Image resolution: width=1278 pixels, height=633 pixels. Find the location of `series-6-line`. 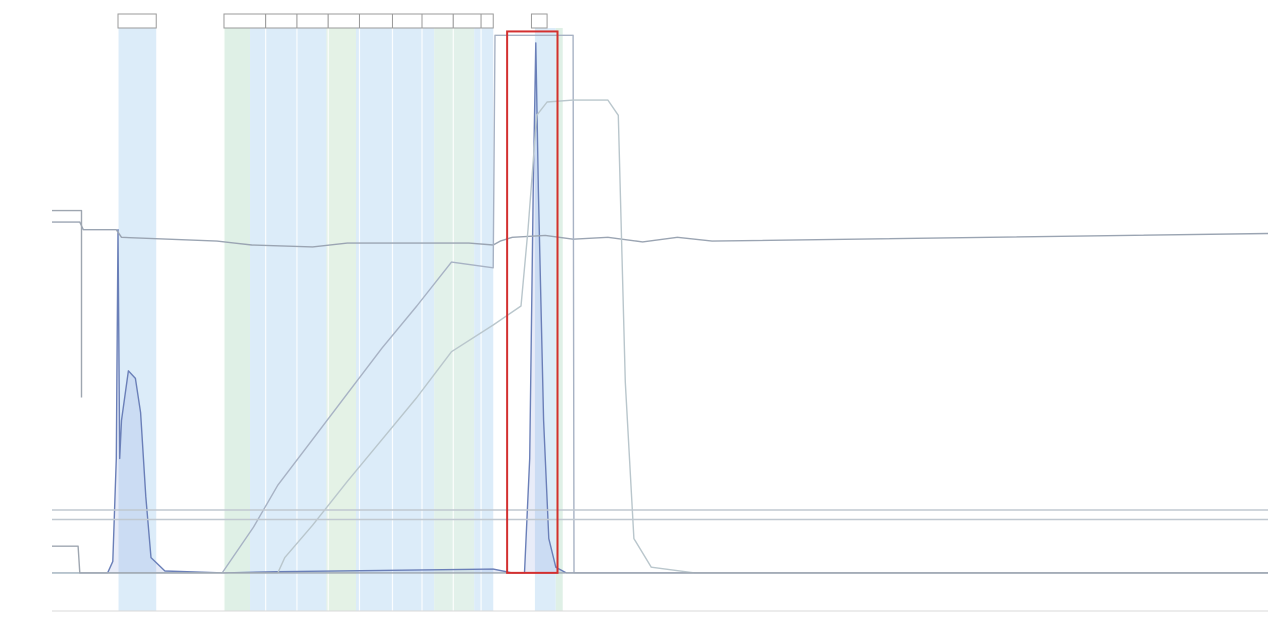

series-6-line is located at coordinates (67, 303).